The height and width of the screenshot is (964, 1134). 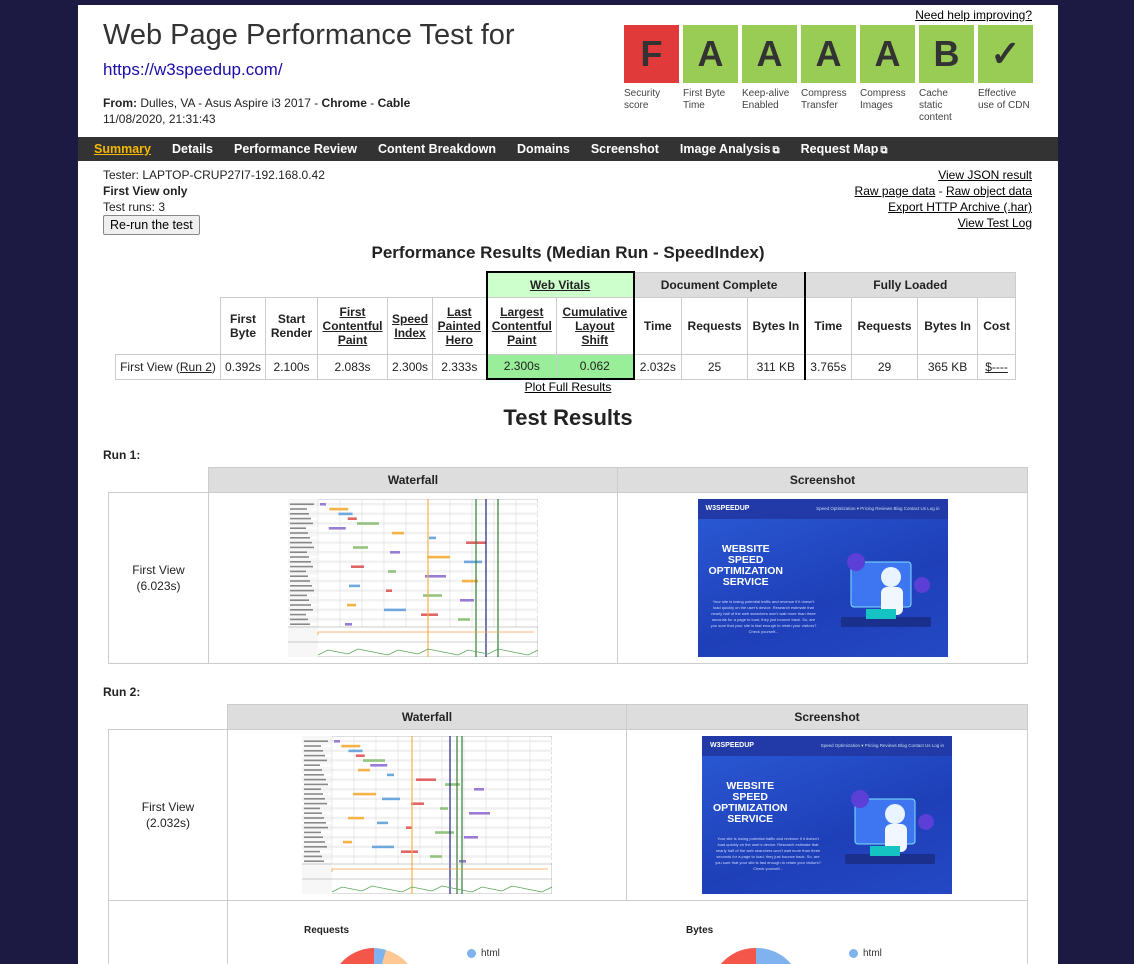 I want to click on col-start-render: Start Render, so click(x=292, y=325).